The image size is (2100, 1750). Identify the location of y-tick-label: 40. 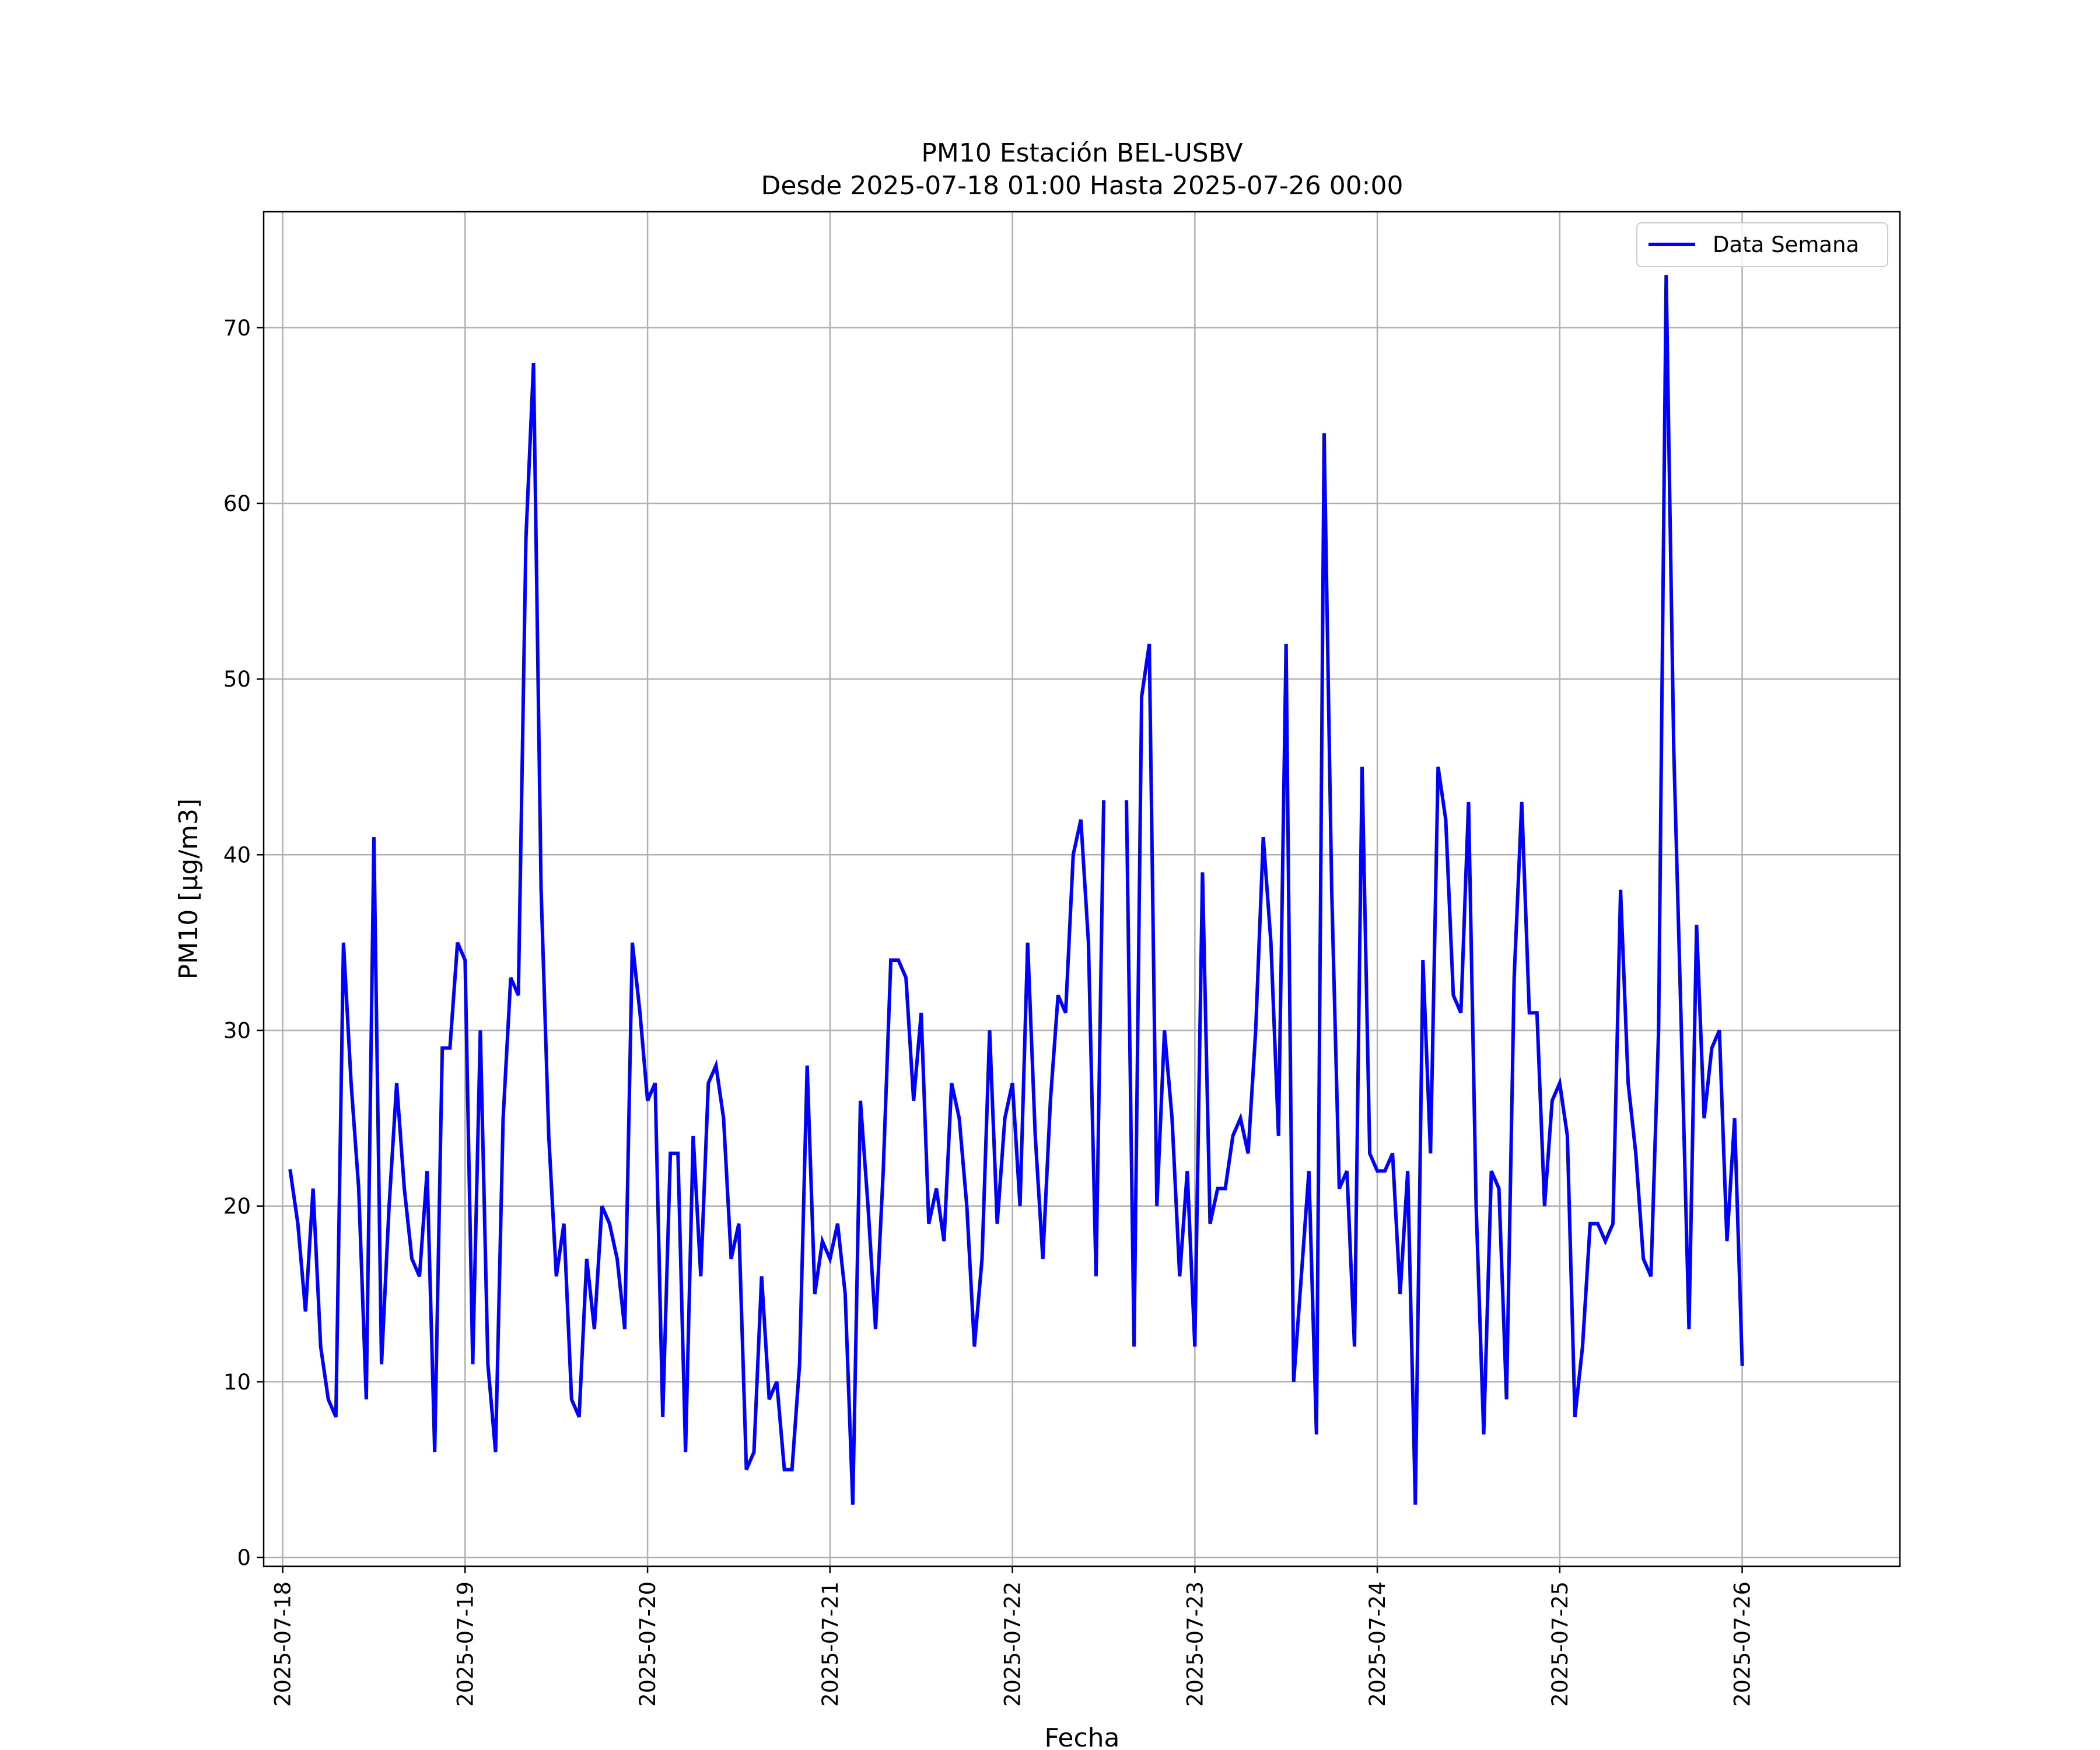
(237, 854).